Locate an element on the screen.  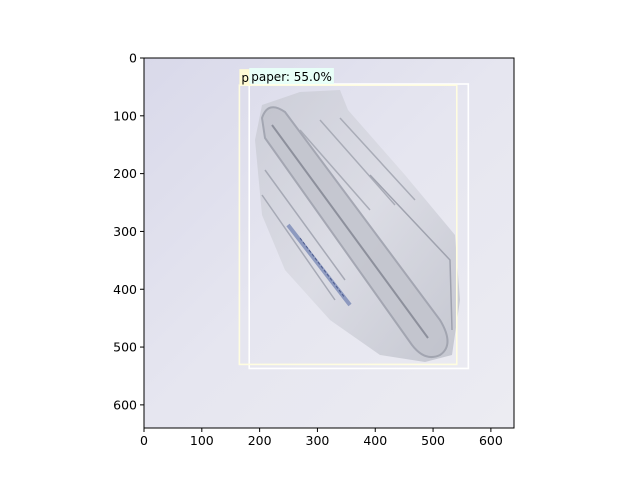
y-tick-label: 300 is located at coordinates (125, 231).